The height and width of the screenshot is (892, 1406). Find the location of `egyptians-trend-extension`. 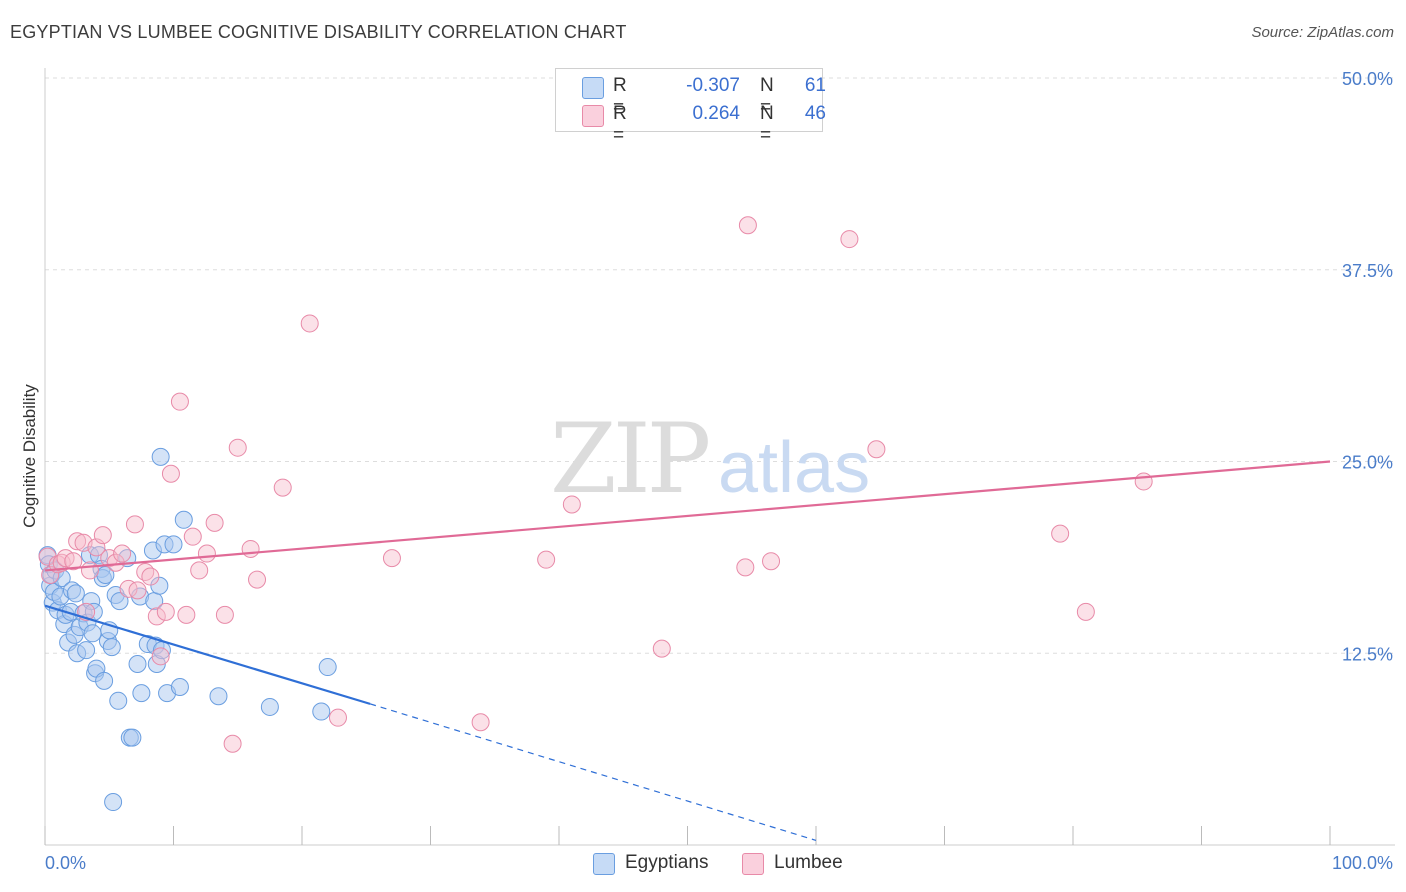

egyptians-trend-extension is located at coordinates (593, 772).